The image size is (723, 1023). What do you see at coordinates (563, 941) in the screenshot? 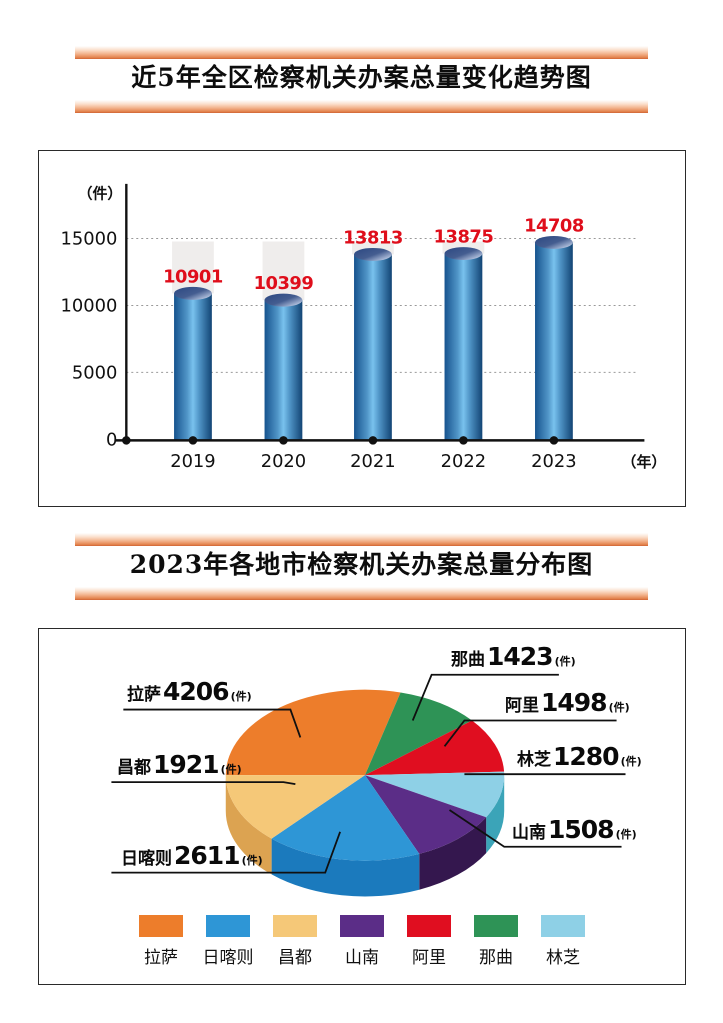
I see `legend-item-nyingchi: 林芝` at bounding box center [563, 941].